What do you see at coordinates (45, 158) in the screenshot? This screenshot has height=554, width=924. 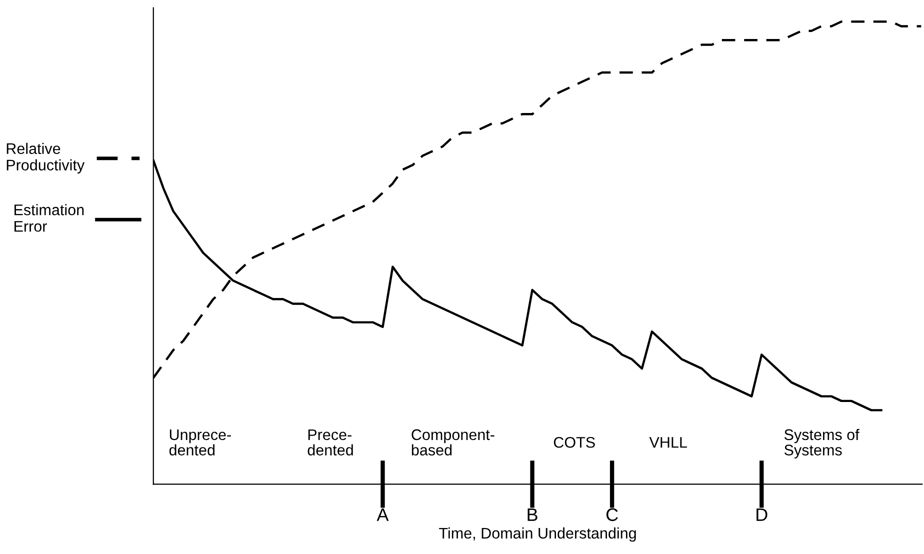 I see `legend-label: Relative Productivity` at bounding box center [45, 158].